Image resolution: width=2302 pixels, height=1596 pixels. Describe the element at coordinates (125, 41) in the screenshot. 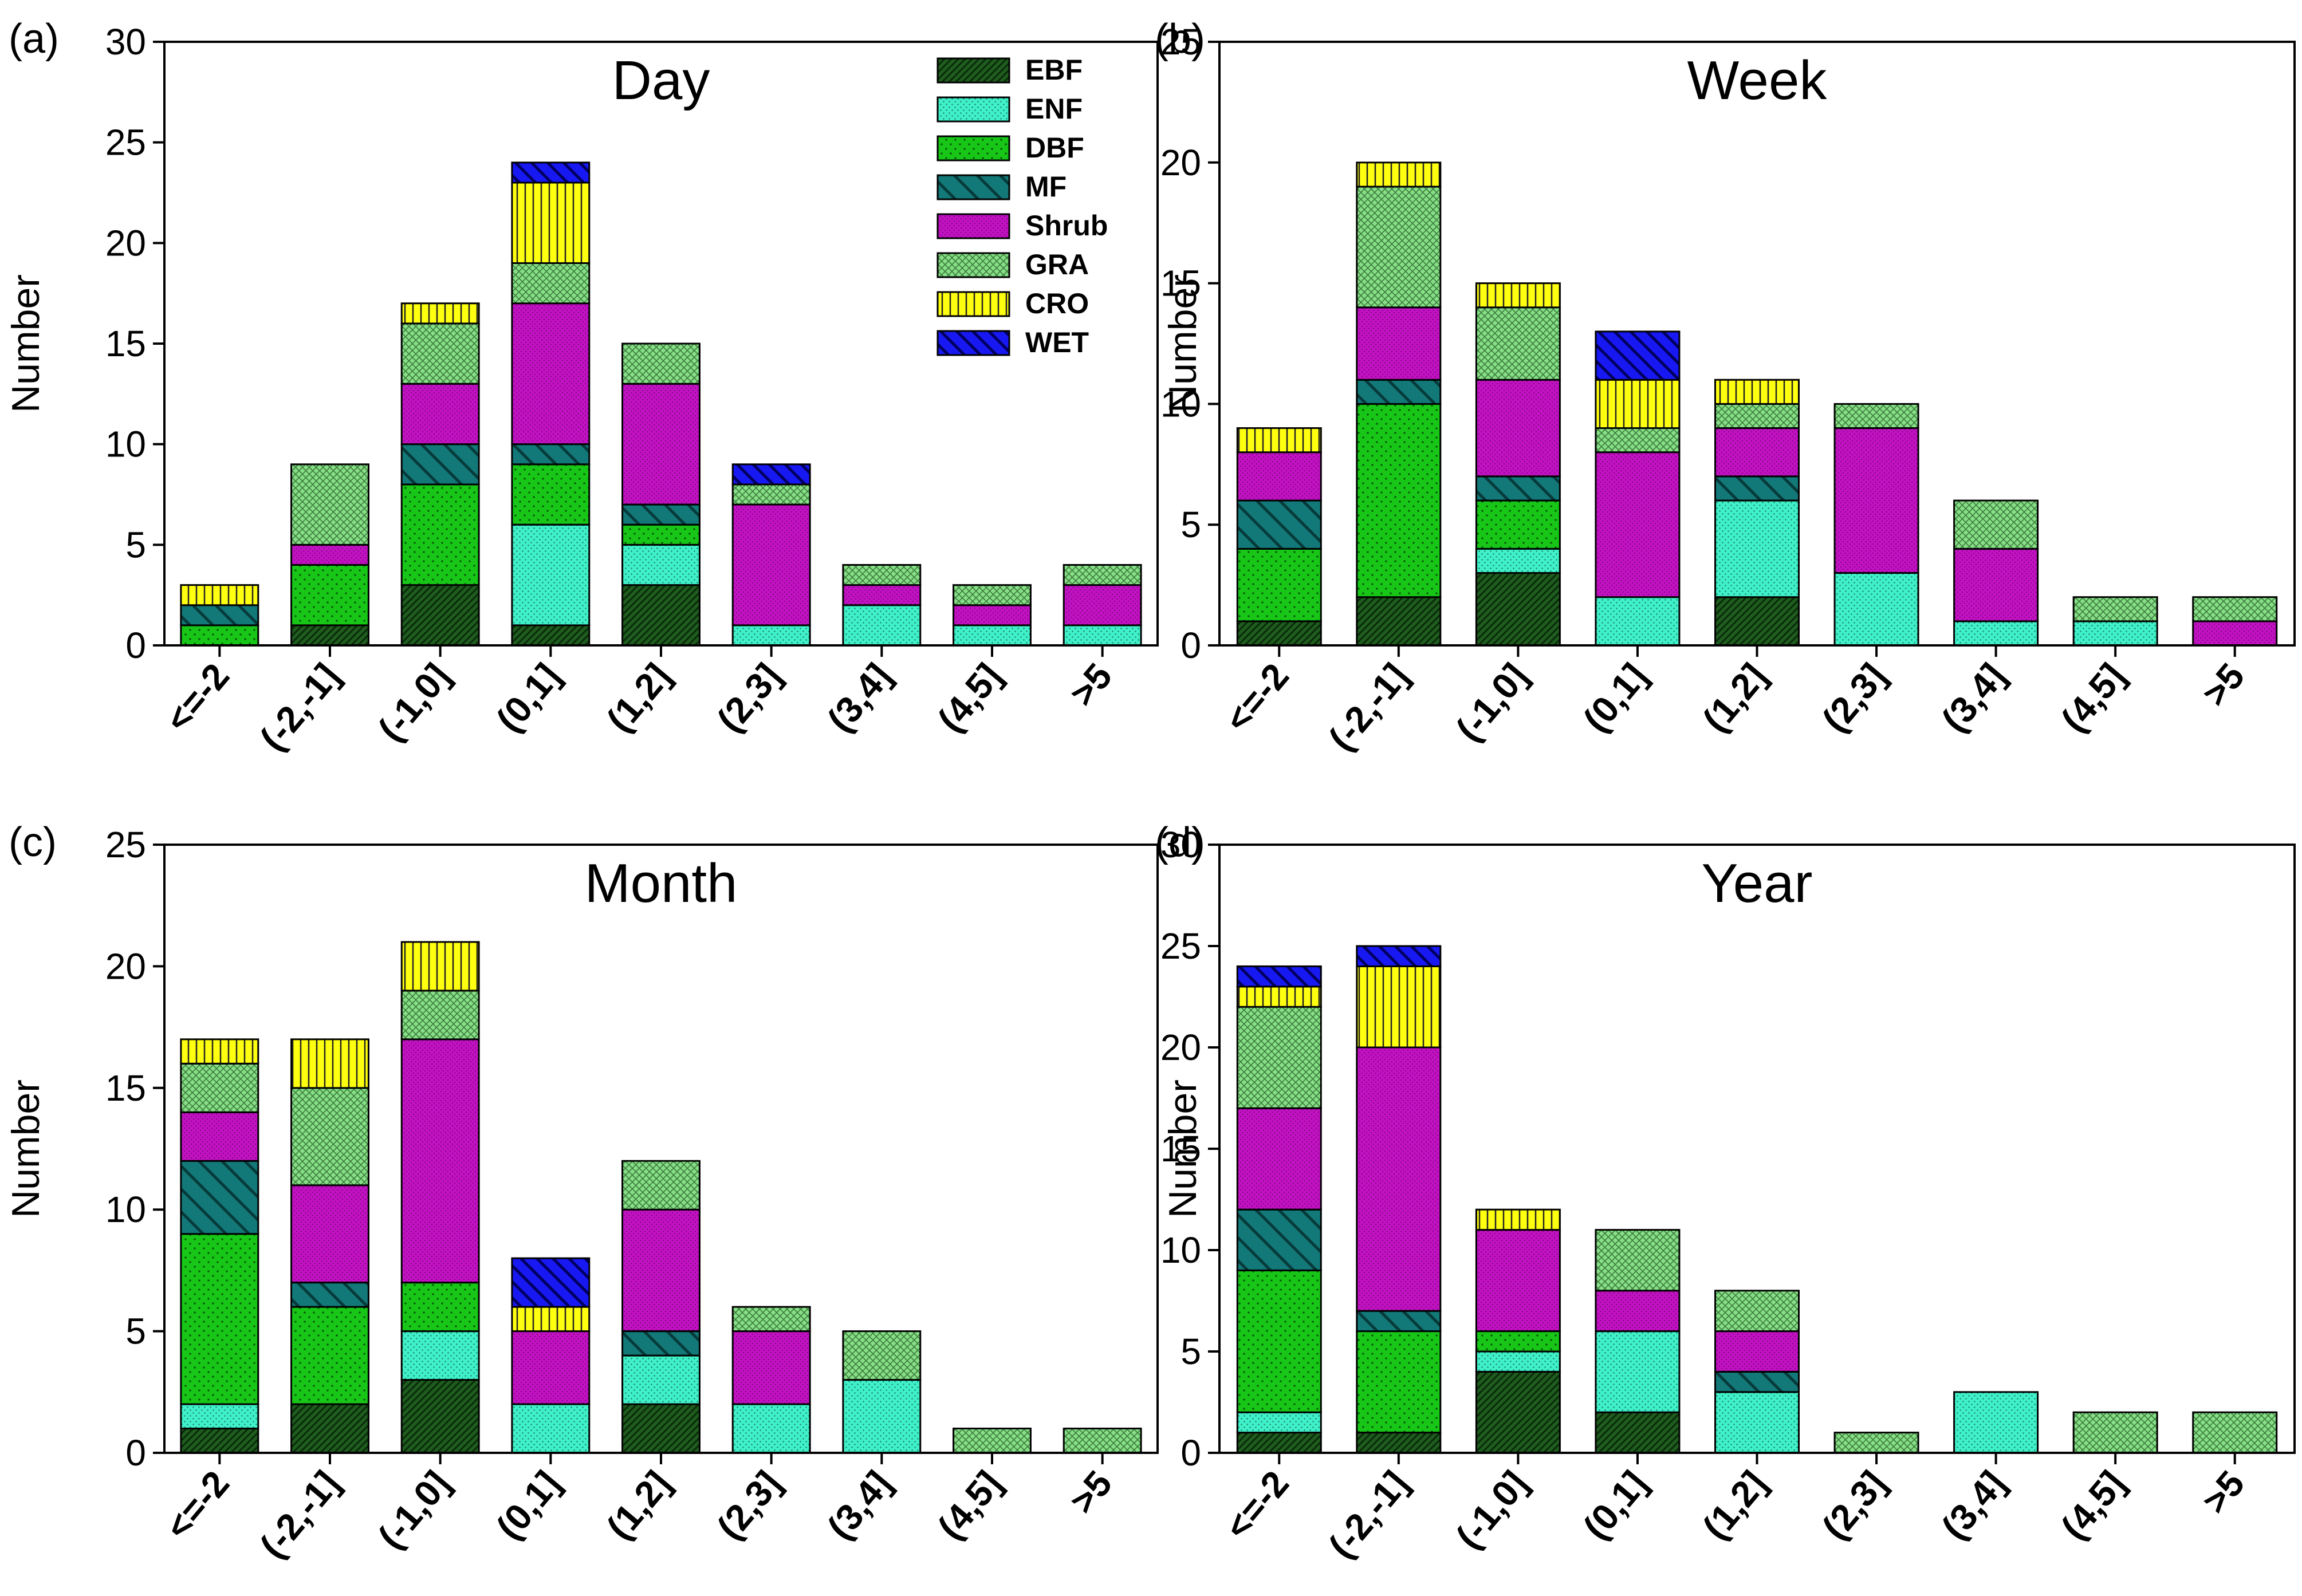

I see `y-tick-label: 30` at that location.